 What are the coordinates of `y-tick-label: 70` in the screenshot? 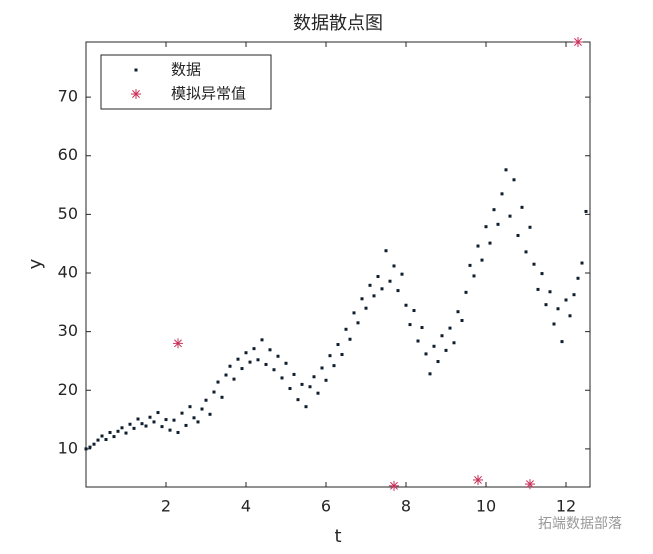 It's located at (68, 96).